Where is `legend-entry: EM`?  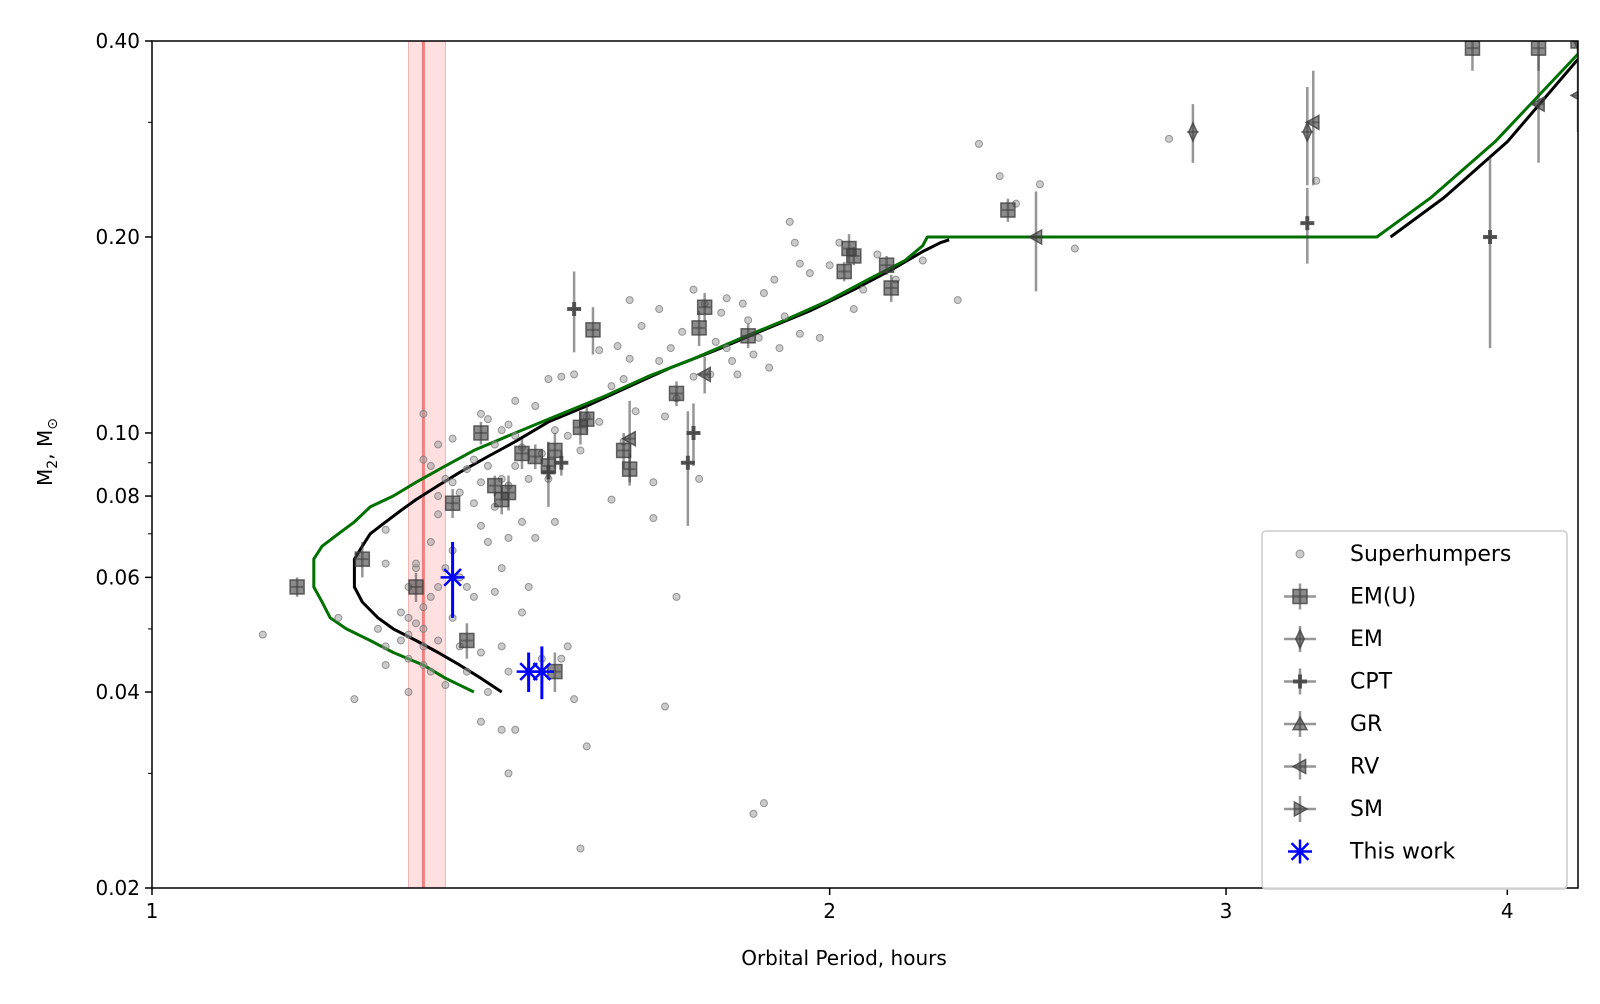
legend-entry: EM is located at coordinates (1333, 639).